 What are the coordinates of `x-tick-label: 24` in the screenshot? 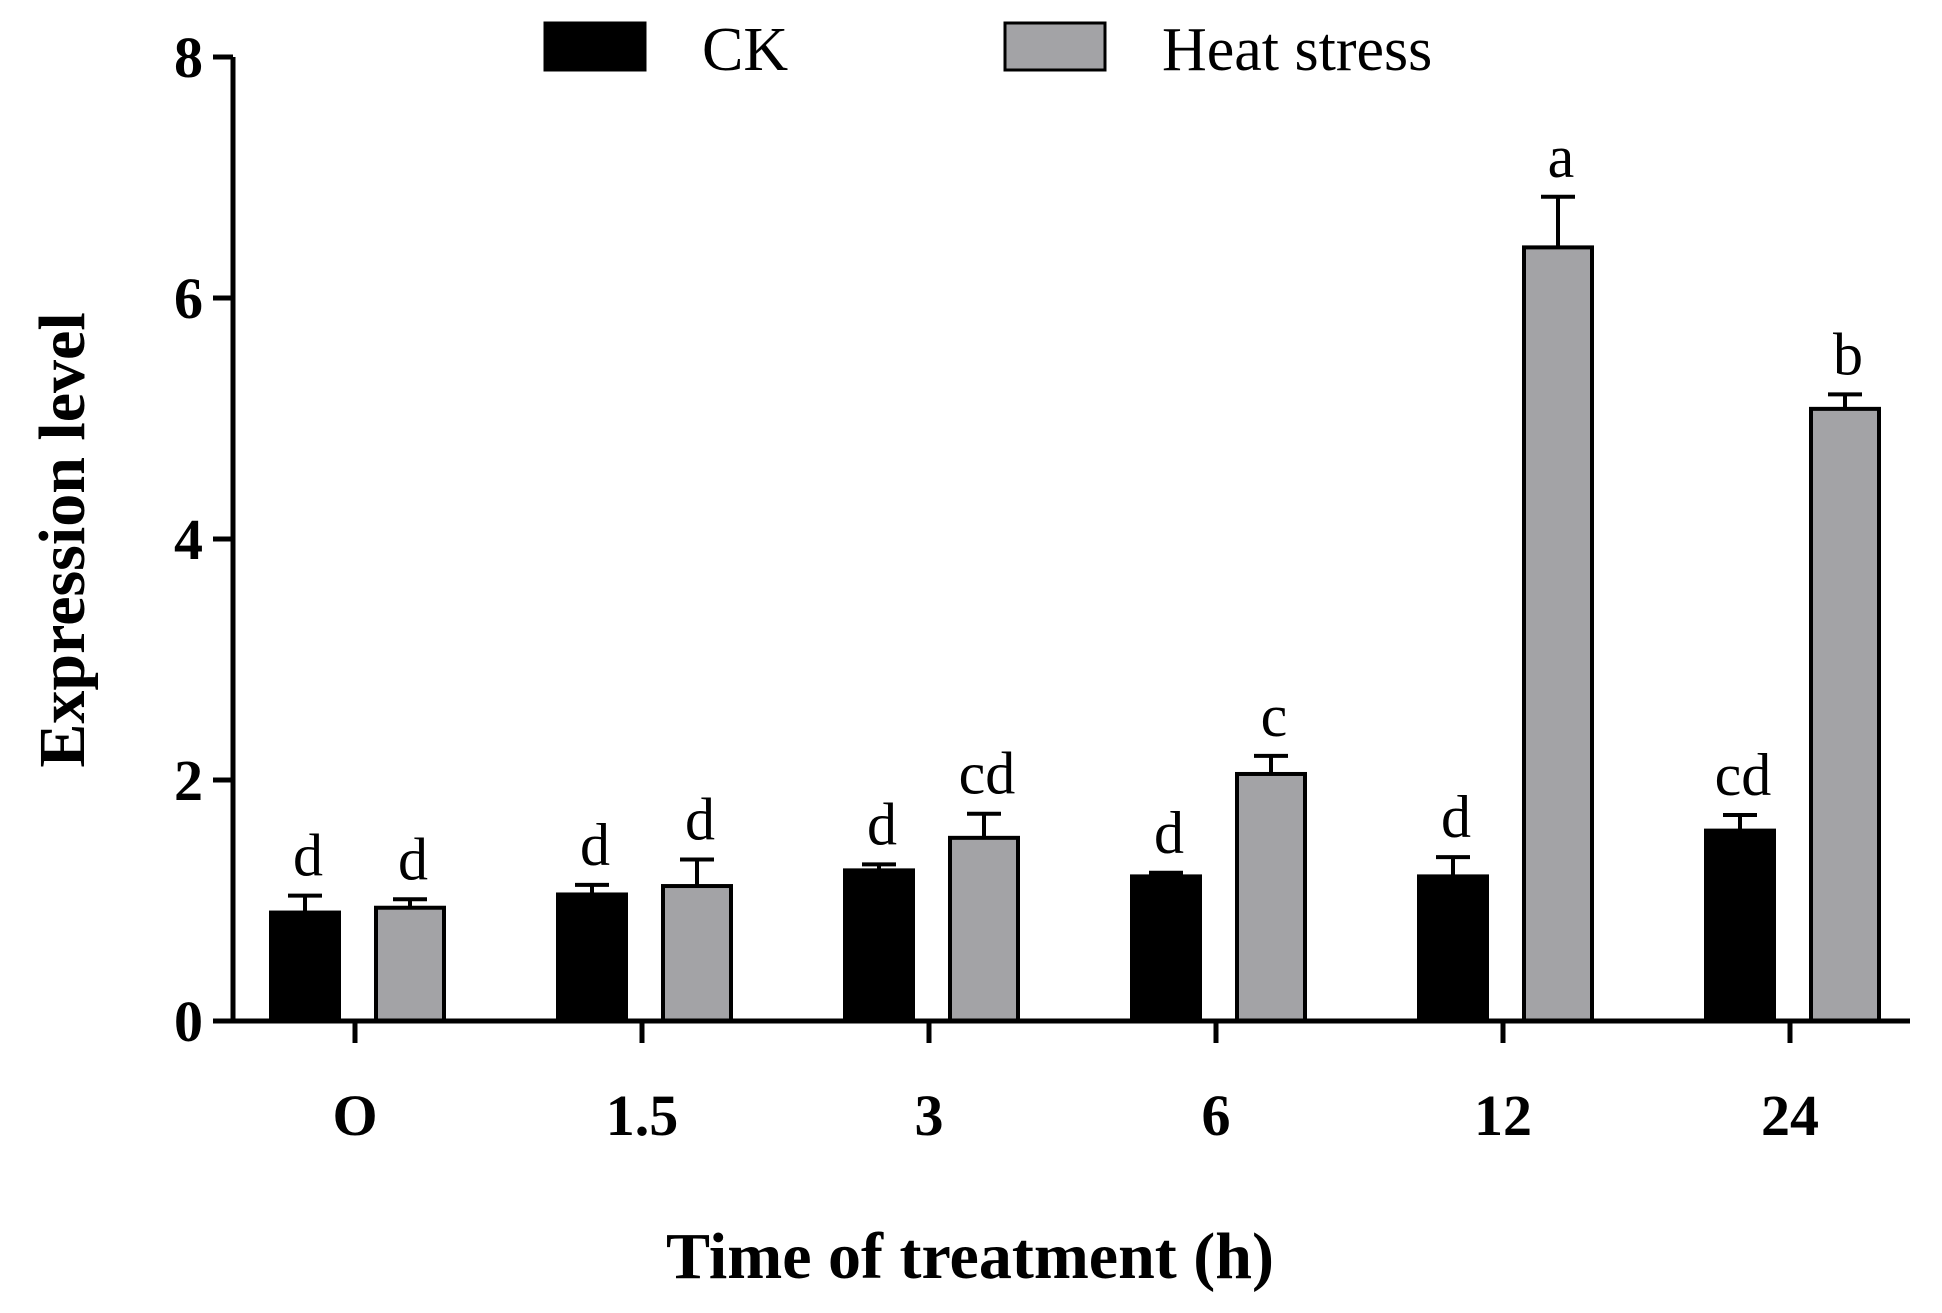 It's located at (1790, 1115).